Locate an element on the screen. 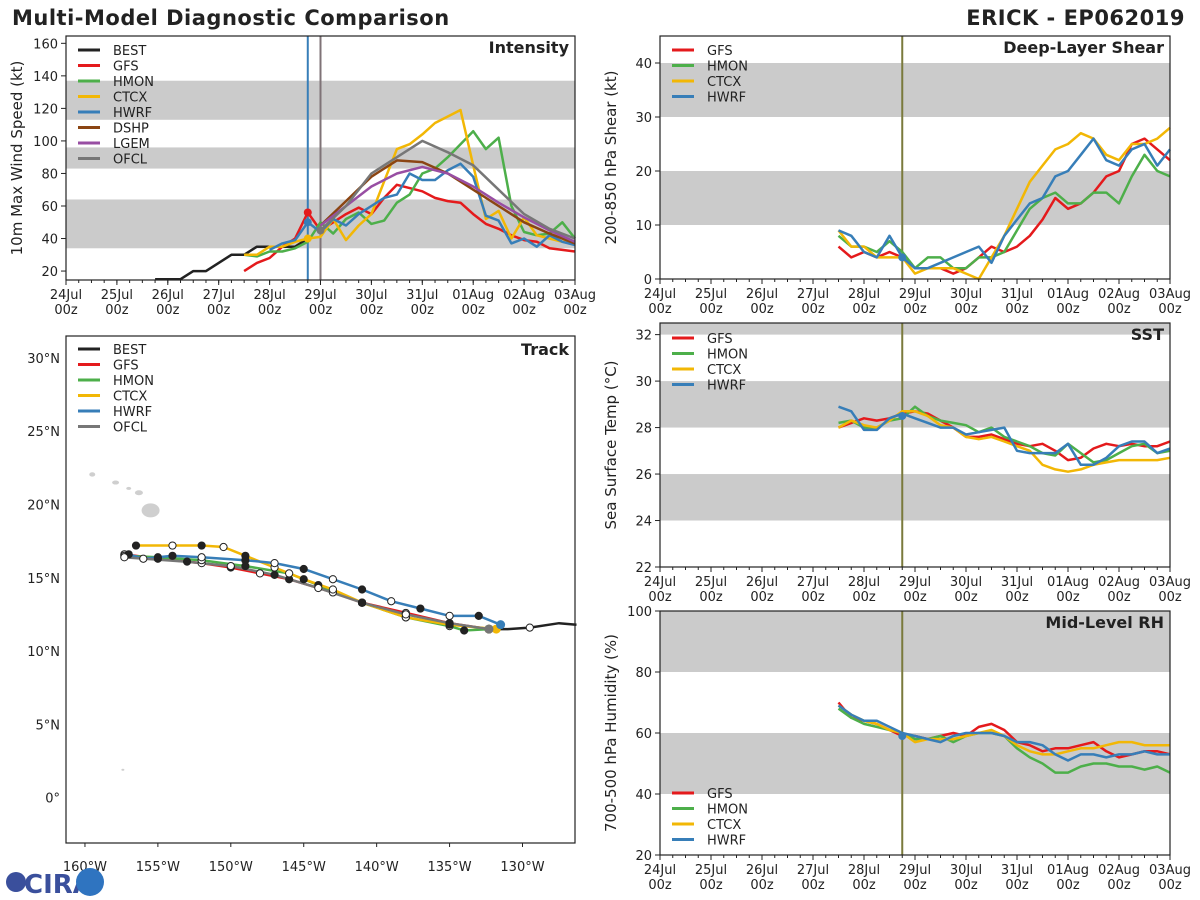 This screenshot has width=1200, height=900. lat-tick-label: 0° is located at coordinates (52, 799).